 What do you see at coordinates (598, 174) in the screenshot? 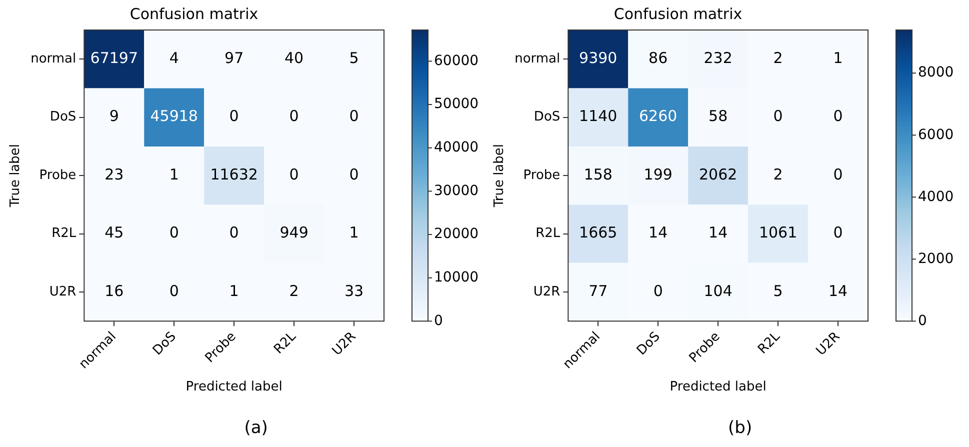
I see `data-label: 158` at bounding box center [598, 174].